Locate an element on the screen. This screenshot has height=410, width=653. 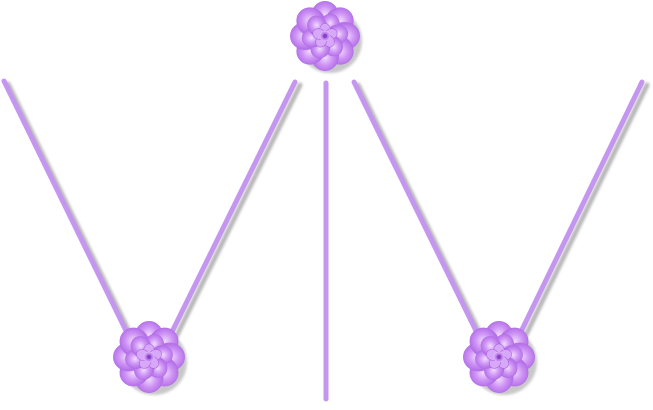
flower-bottom-left is located at coordinates (149, 357).